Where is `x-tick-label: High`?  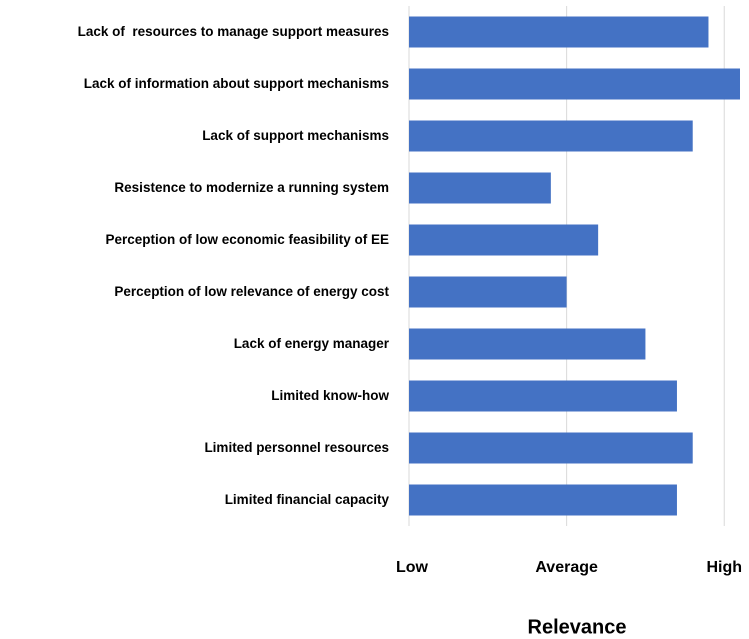 x-tick-label: High is located at coordinates (724, 567).